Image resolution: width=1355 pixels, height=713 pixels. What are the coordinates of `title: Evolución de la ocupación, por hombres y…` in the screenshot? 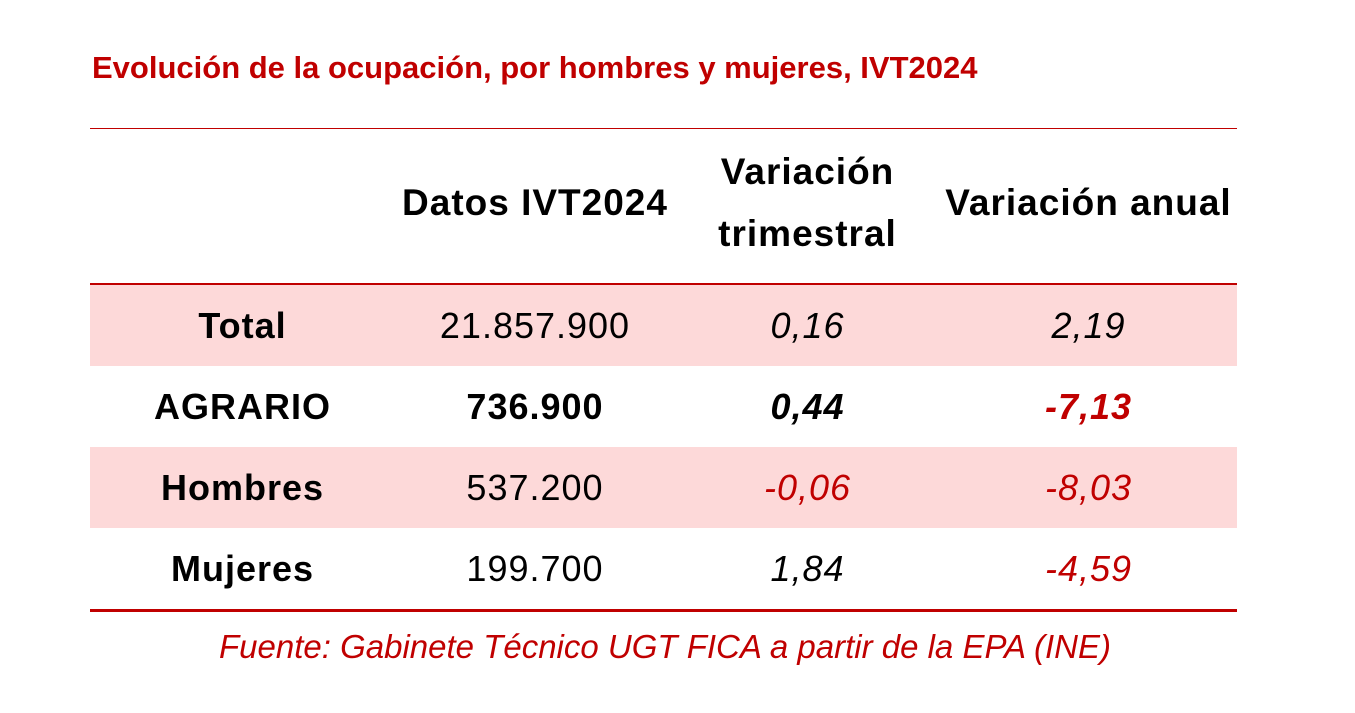 It's located at (535, 67).